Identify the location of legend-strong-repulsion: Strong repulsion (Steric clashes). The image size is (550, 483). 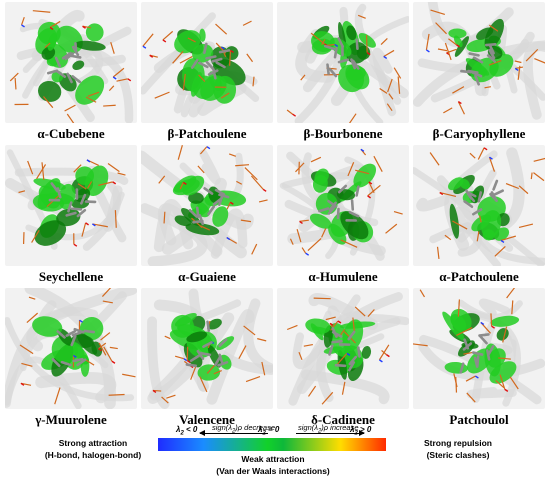
(458, 449).